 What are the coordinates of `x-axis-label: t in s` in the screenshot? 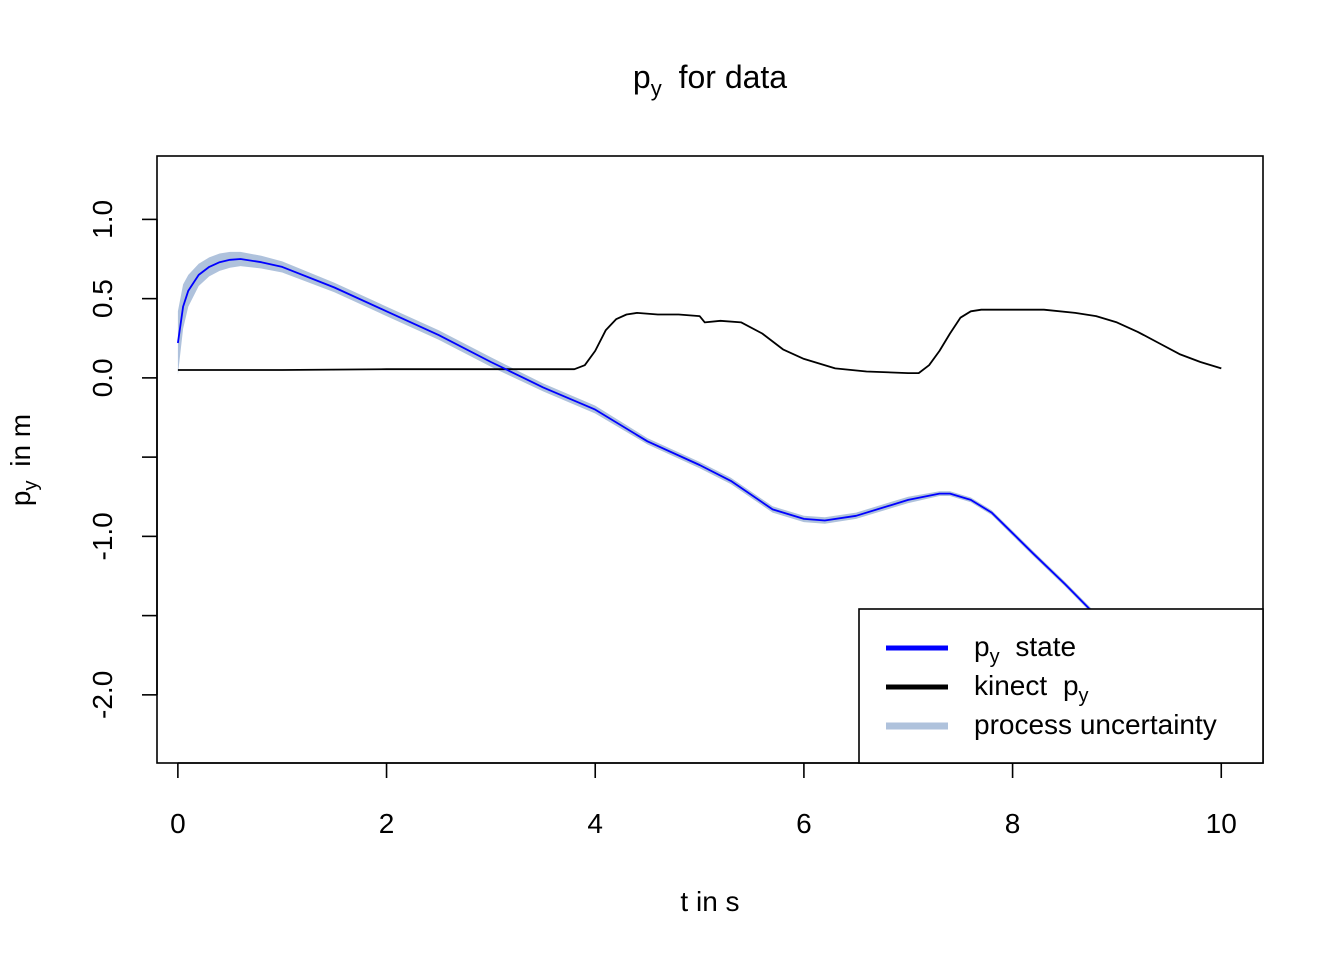 It's located at (709, 901).